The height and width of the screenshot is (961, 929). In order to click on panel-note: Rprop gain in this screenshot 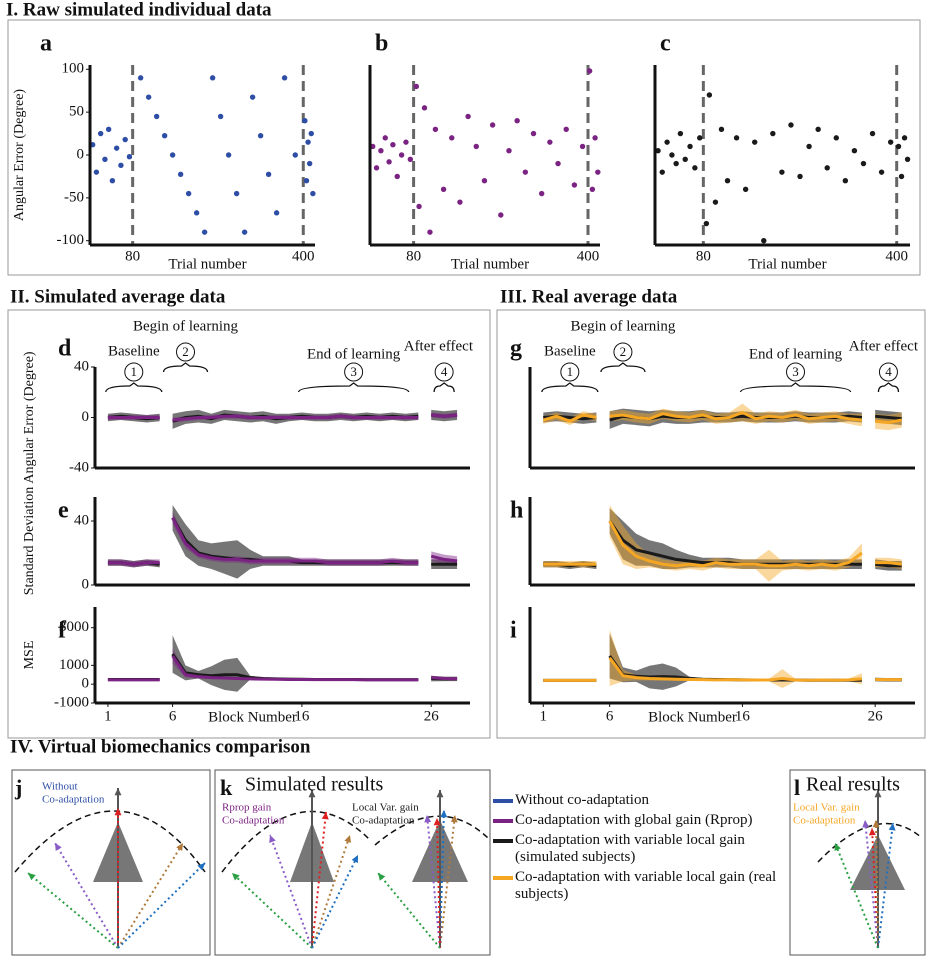, I will do `click(247, 808)`.